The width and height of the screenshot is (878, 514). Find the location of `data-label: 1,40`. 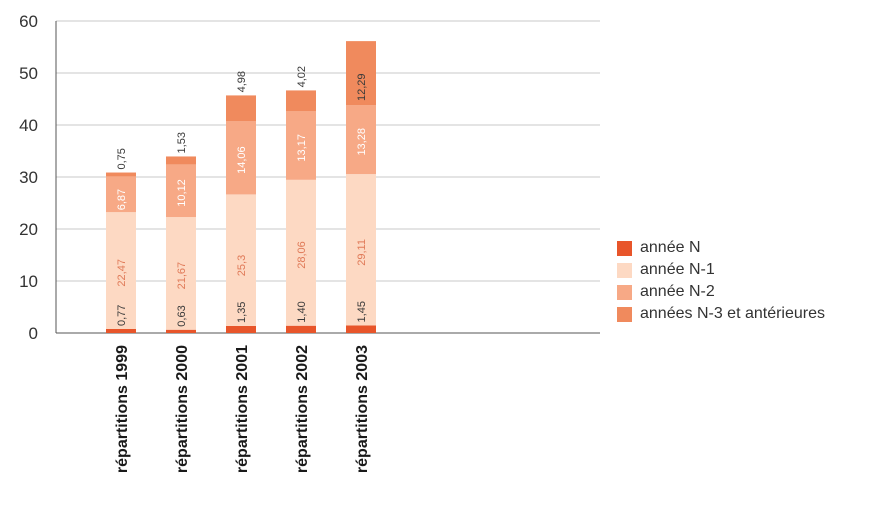

data-label: 1,40 is located at coordinates (302, 311).